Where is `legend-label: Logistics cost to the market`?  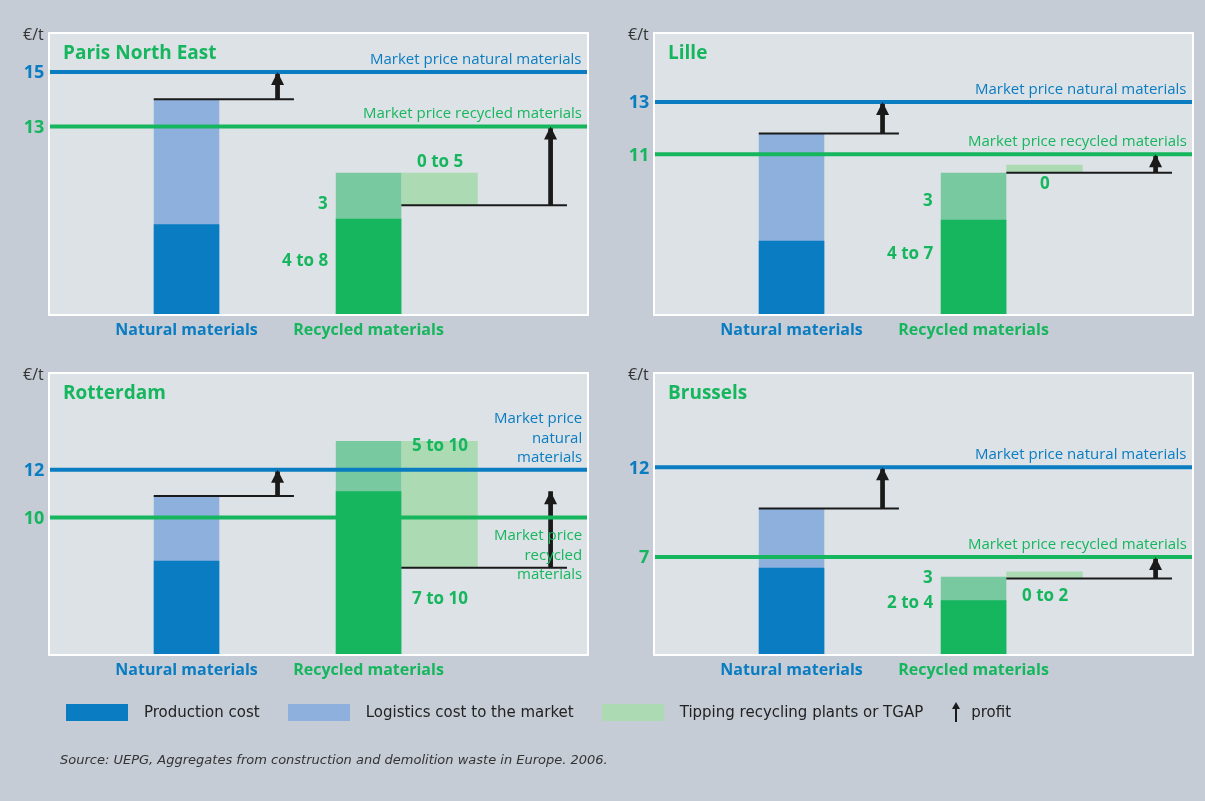 legend-label: Logistics cost to the market is located at coordinates (469, 712).